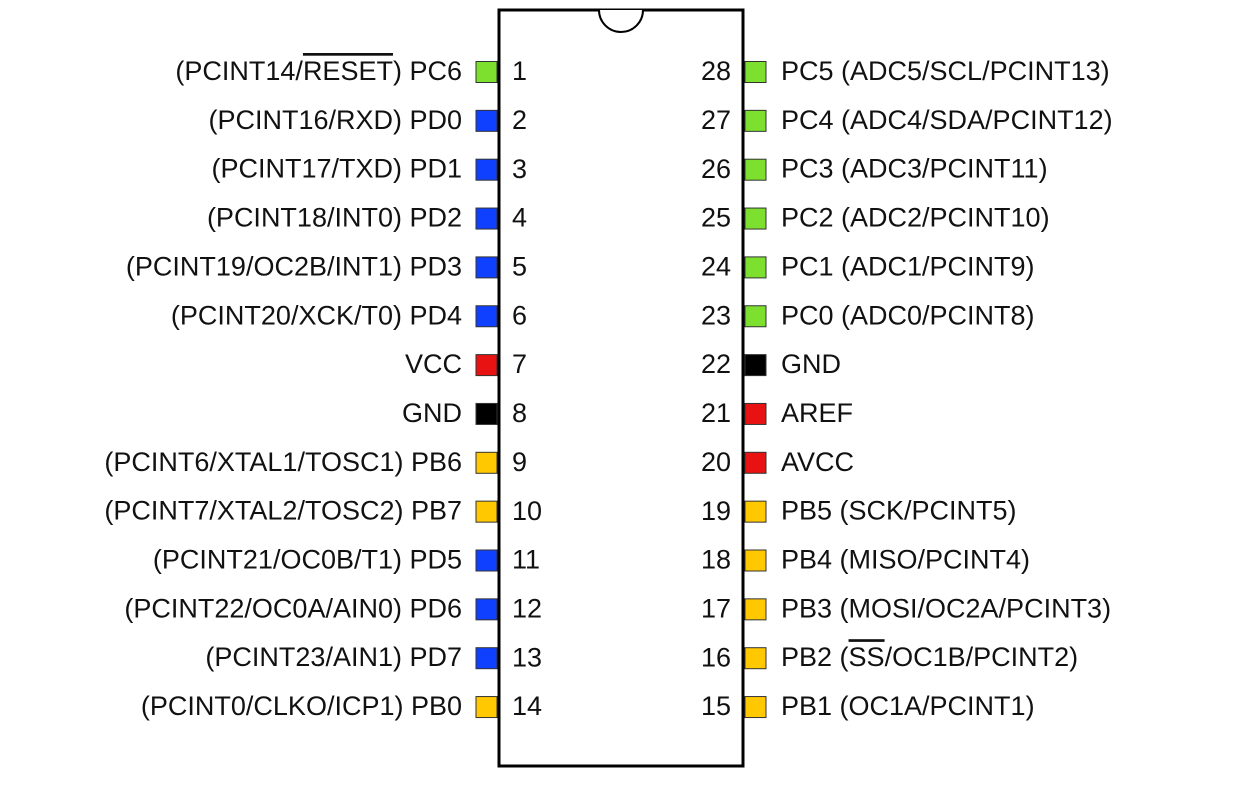 This screenshot has height=788, width=1236. I want to click on pin-label: PC0 (ADC0/PCINT8), so click(908, 315).